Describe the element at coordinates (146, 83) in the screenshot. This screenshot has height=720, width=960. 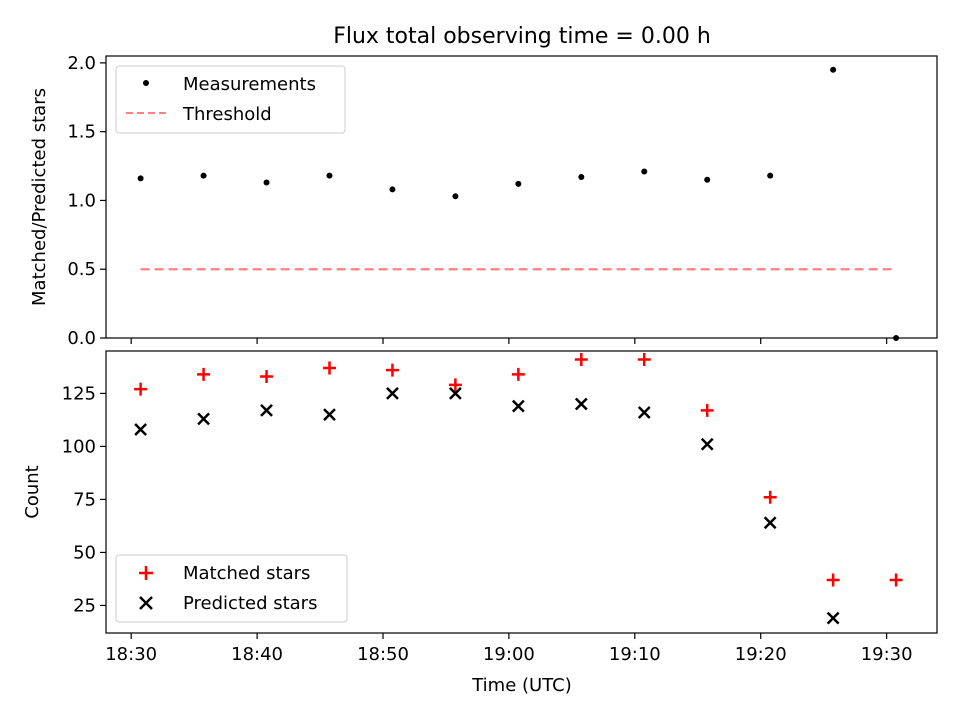
I see `legend-measurements-marker` at that location.